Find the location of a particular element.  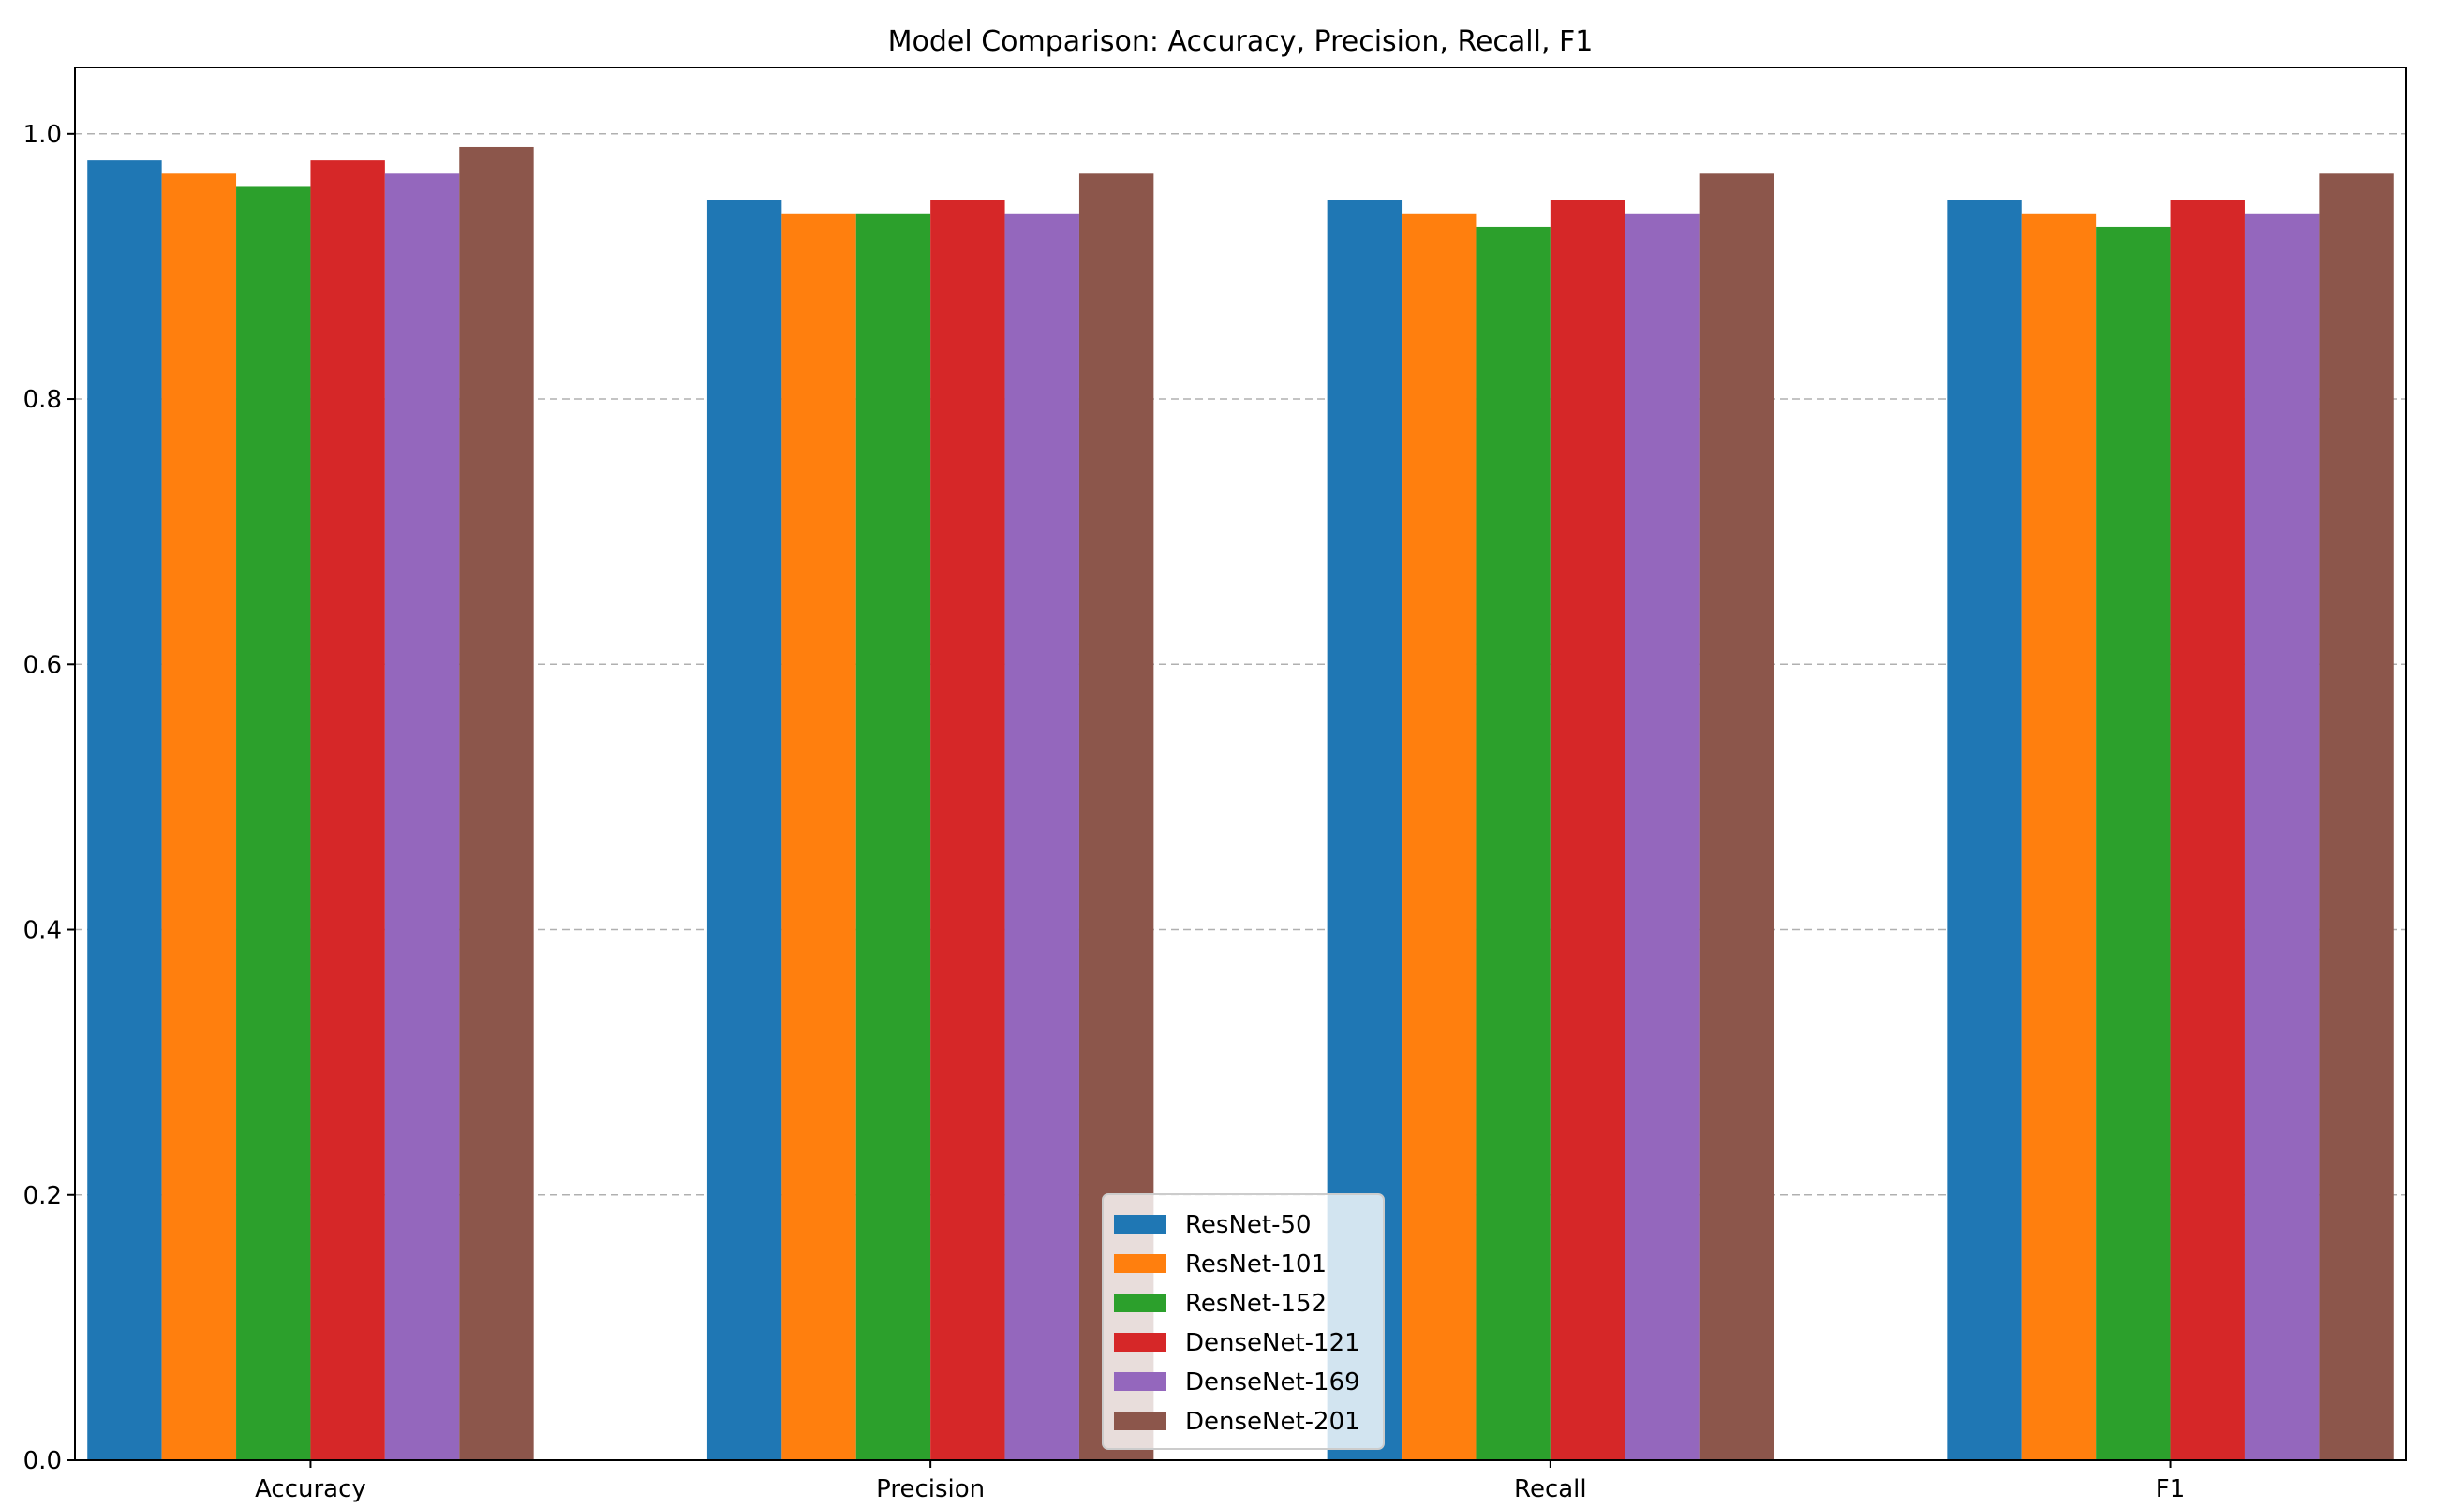

legend-label-resnet-50: ResNet-50 is located at coordinates (1248, 1225).